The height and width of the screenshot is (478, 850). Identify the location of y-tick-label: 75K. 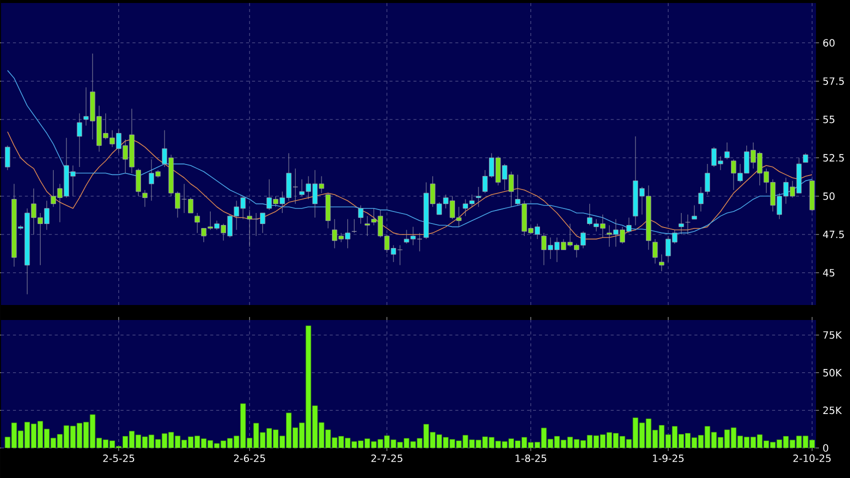
(832, 335).